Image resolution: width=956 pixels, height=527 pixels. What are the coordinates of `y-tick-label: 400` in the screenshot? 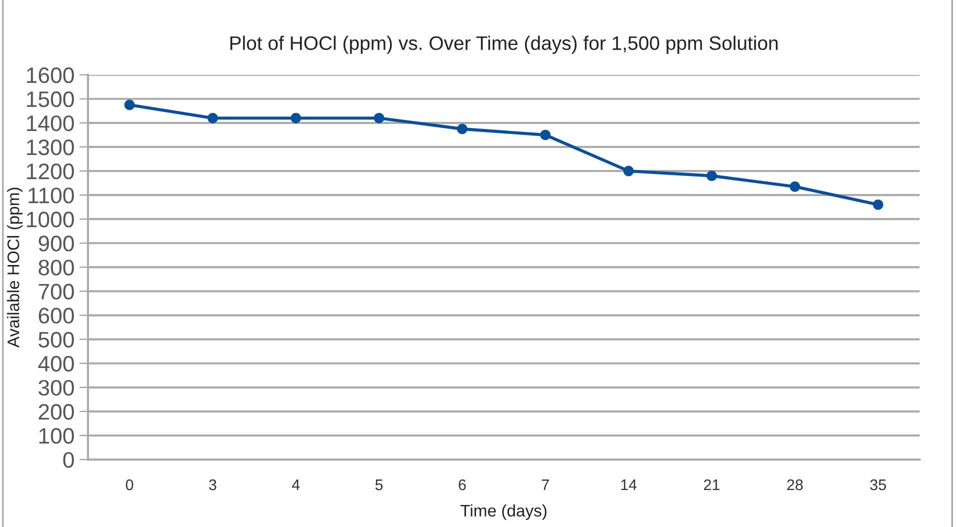 It's located at (56, 364).